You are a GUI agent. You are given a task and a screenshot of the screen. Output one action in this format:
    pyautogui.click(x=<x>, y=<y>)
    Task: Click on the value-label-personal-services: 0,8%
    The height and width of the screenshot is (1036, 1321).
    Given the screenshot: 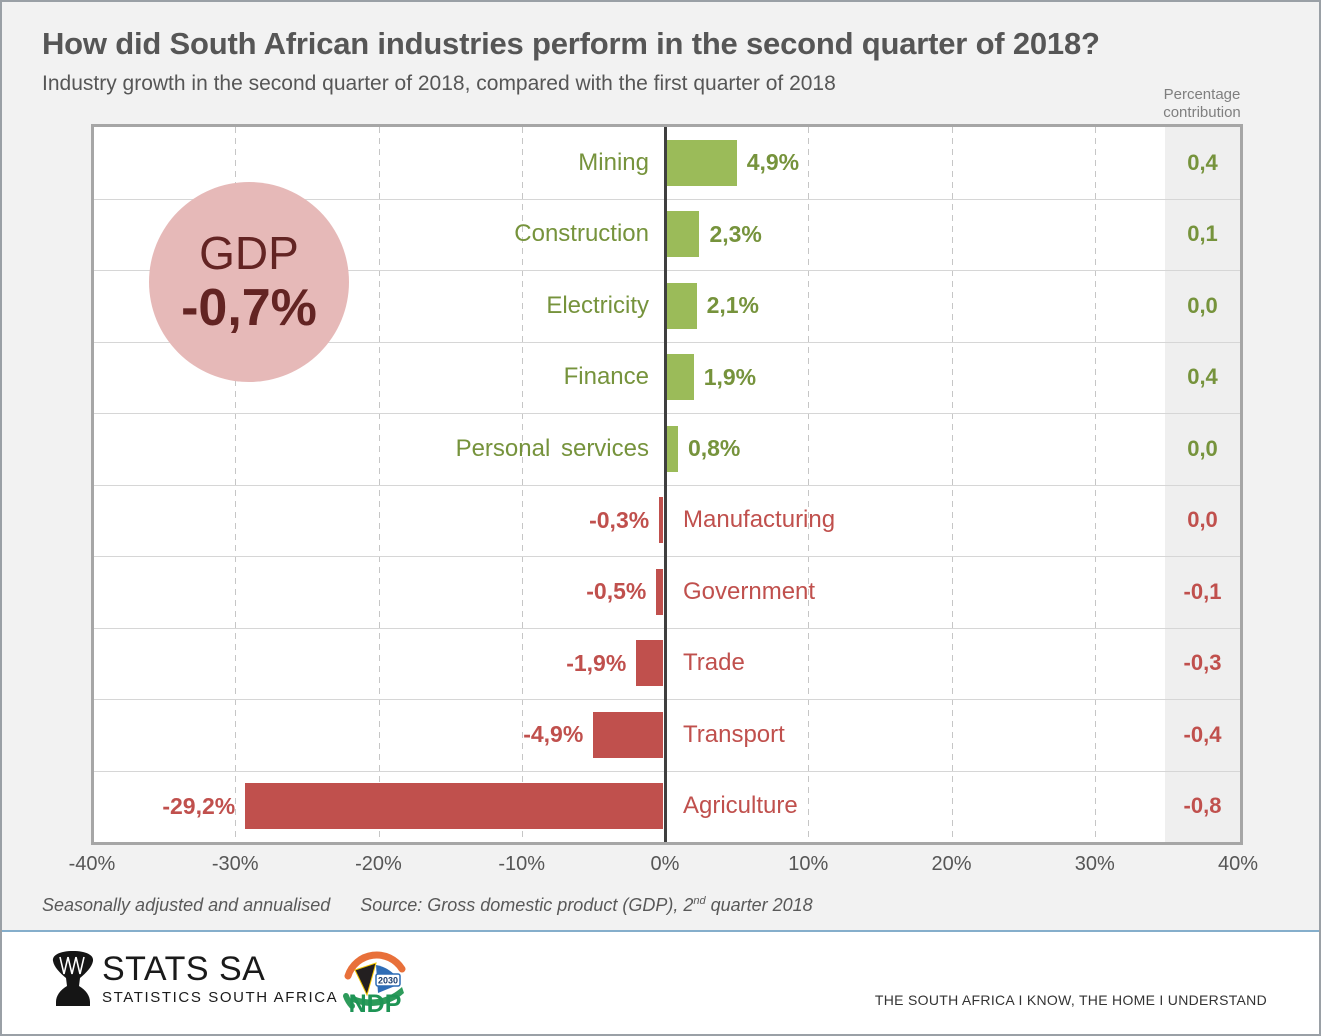 What is the action you would take?
    pyautogui.click(x=714, y=448)
    